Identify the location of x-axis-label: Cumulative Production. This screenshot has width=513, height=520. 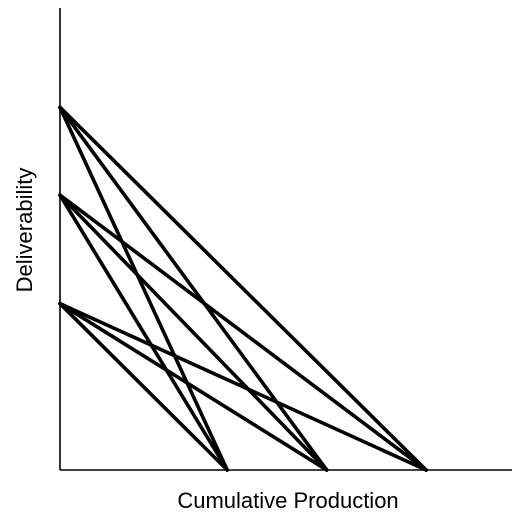
(287, 500).